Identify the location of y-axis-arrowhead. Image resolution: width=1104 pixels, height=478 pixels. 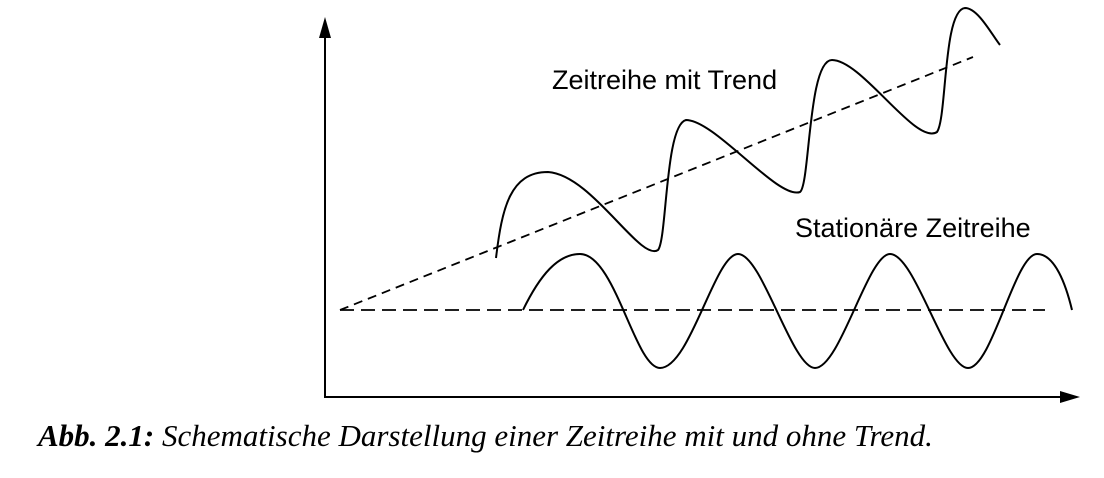
(325, 27).